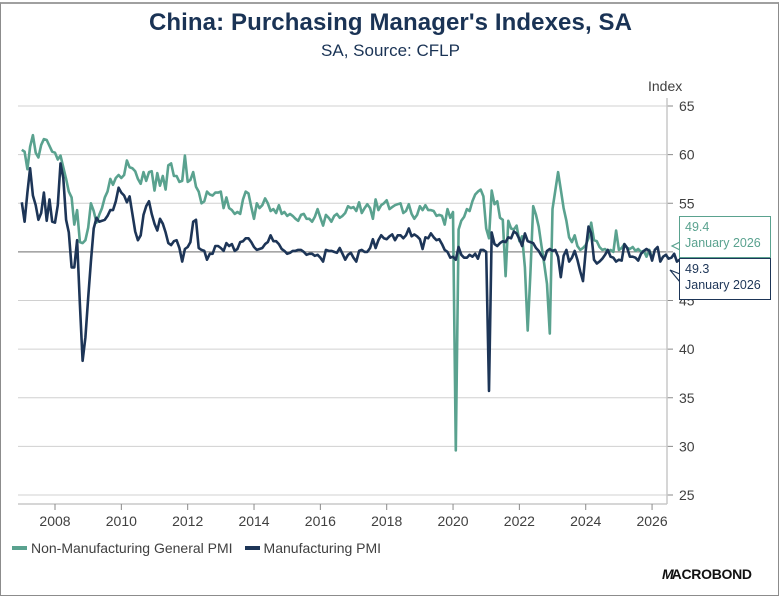 The image size is (781, 598). I want to click on x-tick-label: 2008, so click(54, 521).